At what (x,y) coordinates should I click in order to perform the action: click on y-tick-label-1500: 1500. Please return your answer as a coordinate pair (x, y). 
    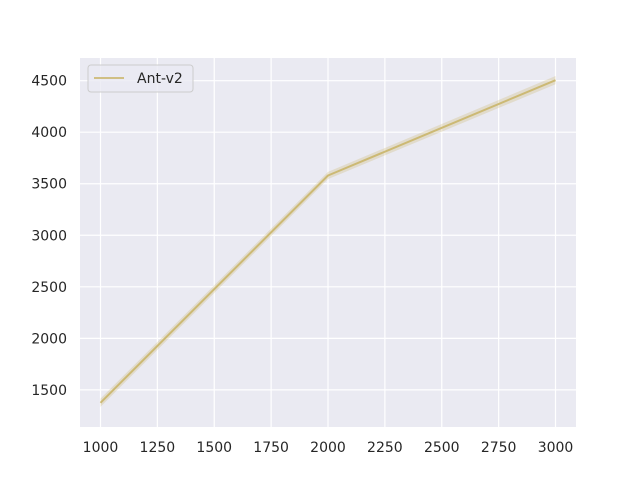
    Looking at the image, I should click on (49, 391).